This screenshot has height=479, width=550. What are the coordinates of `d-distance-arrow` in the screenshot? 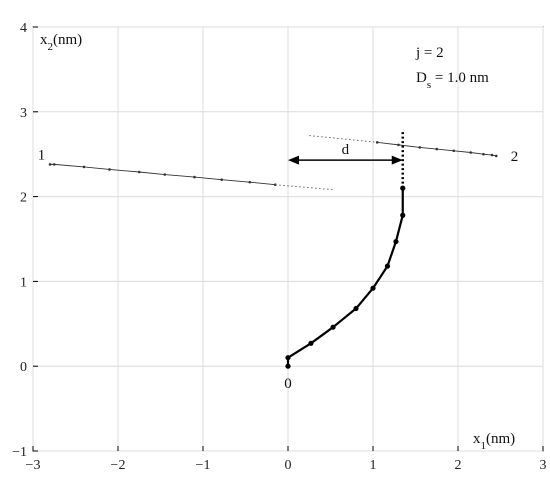 It's located at (345, 160).